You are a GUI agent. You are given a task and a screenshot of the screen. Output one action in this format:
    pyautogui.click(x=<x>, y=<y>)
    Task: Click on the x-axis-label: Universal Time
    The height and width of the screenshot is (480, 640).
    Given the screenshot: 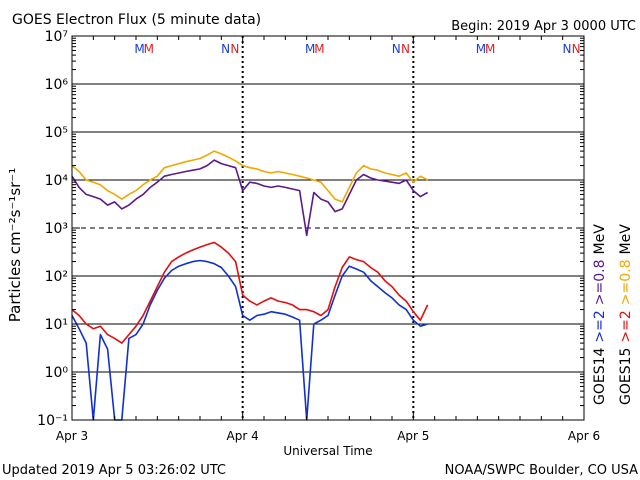 What is the action you would take?
    pyautogui.click(x=327, y=451)
    